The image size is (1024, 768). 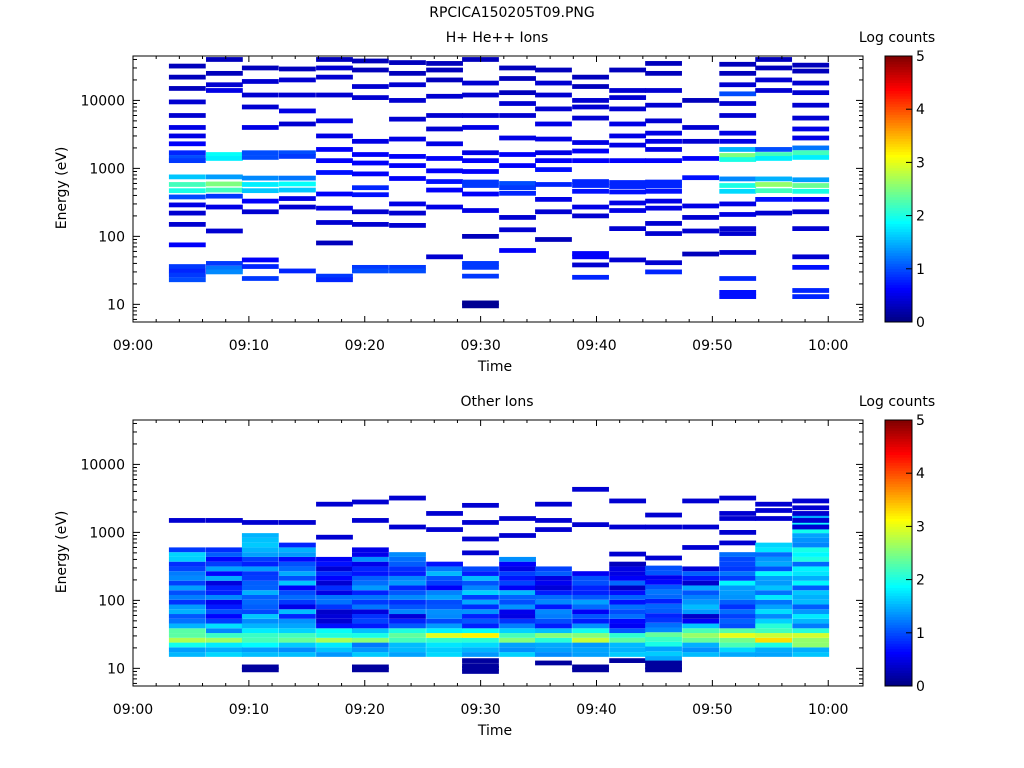 What do you see at coordinates (480, 710) in the screenshot?
I see `x-tick-label: 09:30` at bounding box center [480, 710].